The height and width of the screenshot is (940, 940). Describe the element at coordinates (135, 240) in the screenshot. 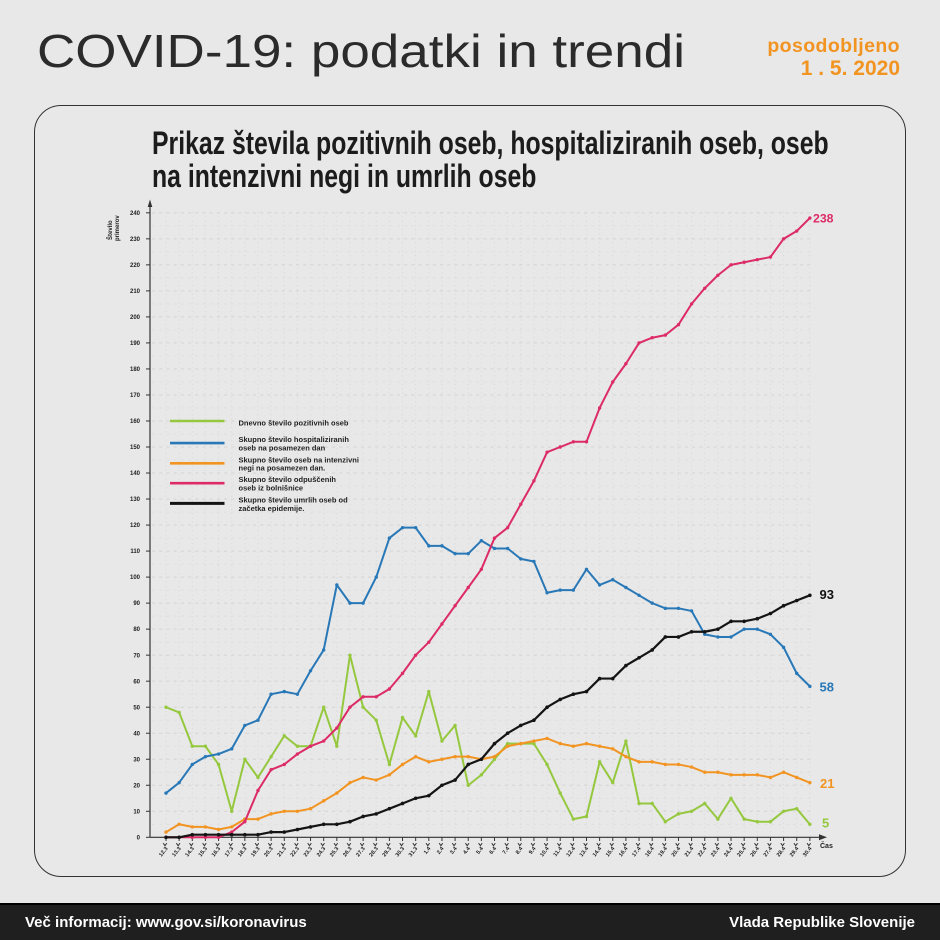

I see `svg-text: 230` at that location.